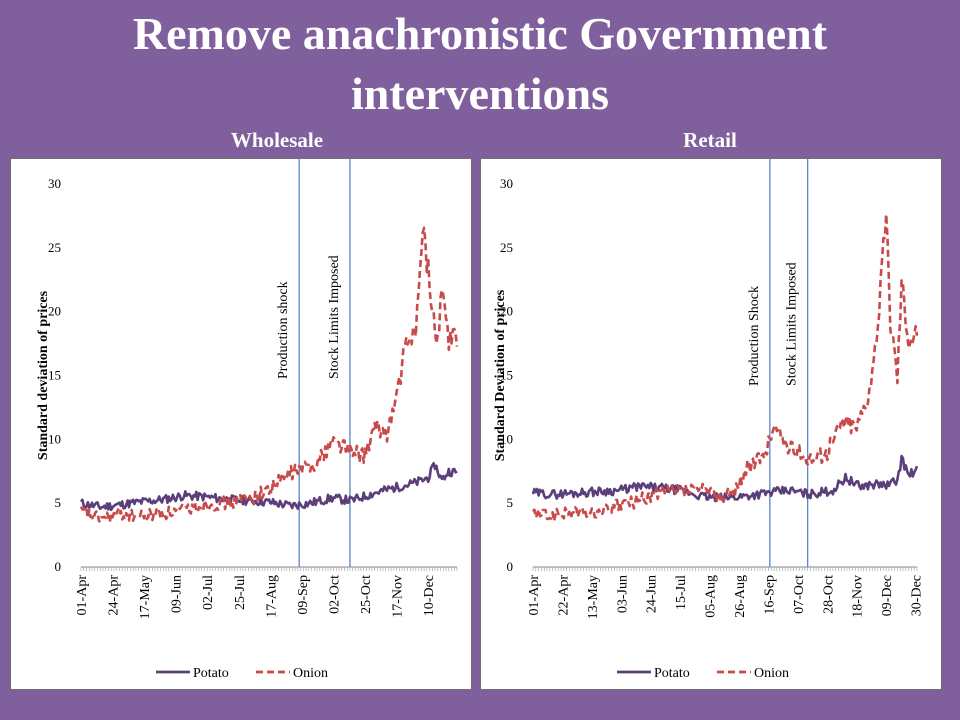  What do you see at coordinates (283, 330) in the screenshot?
I see `event-marker-label: Production shock` at bounding box center [283, 330].